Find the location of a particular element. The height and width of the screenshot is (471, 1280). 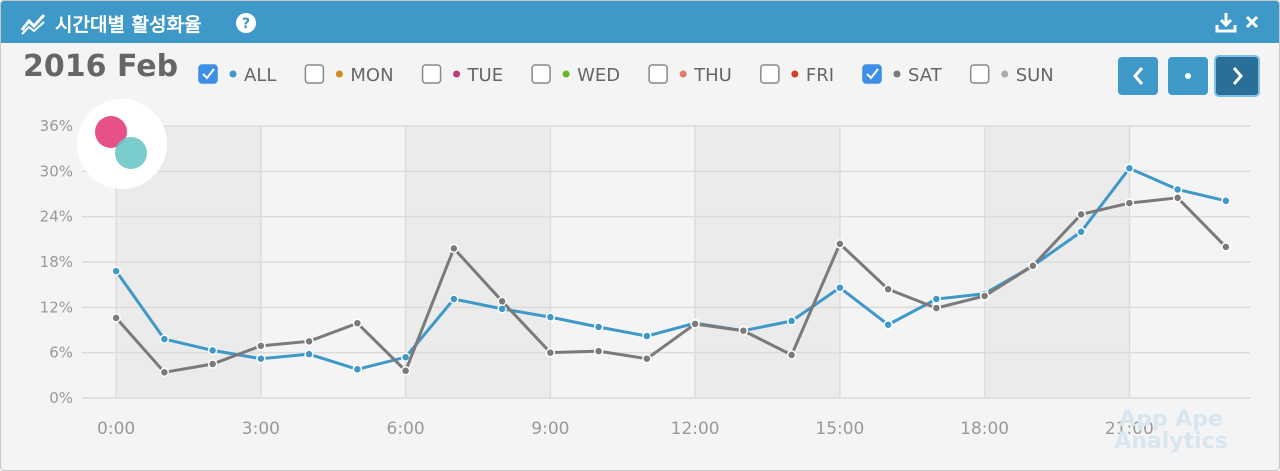

legend-item: TUE is located at coordinates (462, 75).